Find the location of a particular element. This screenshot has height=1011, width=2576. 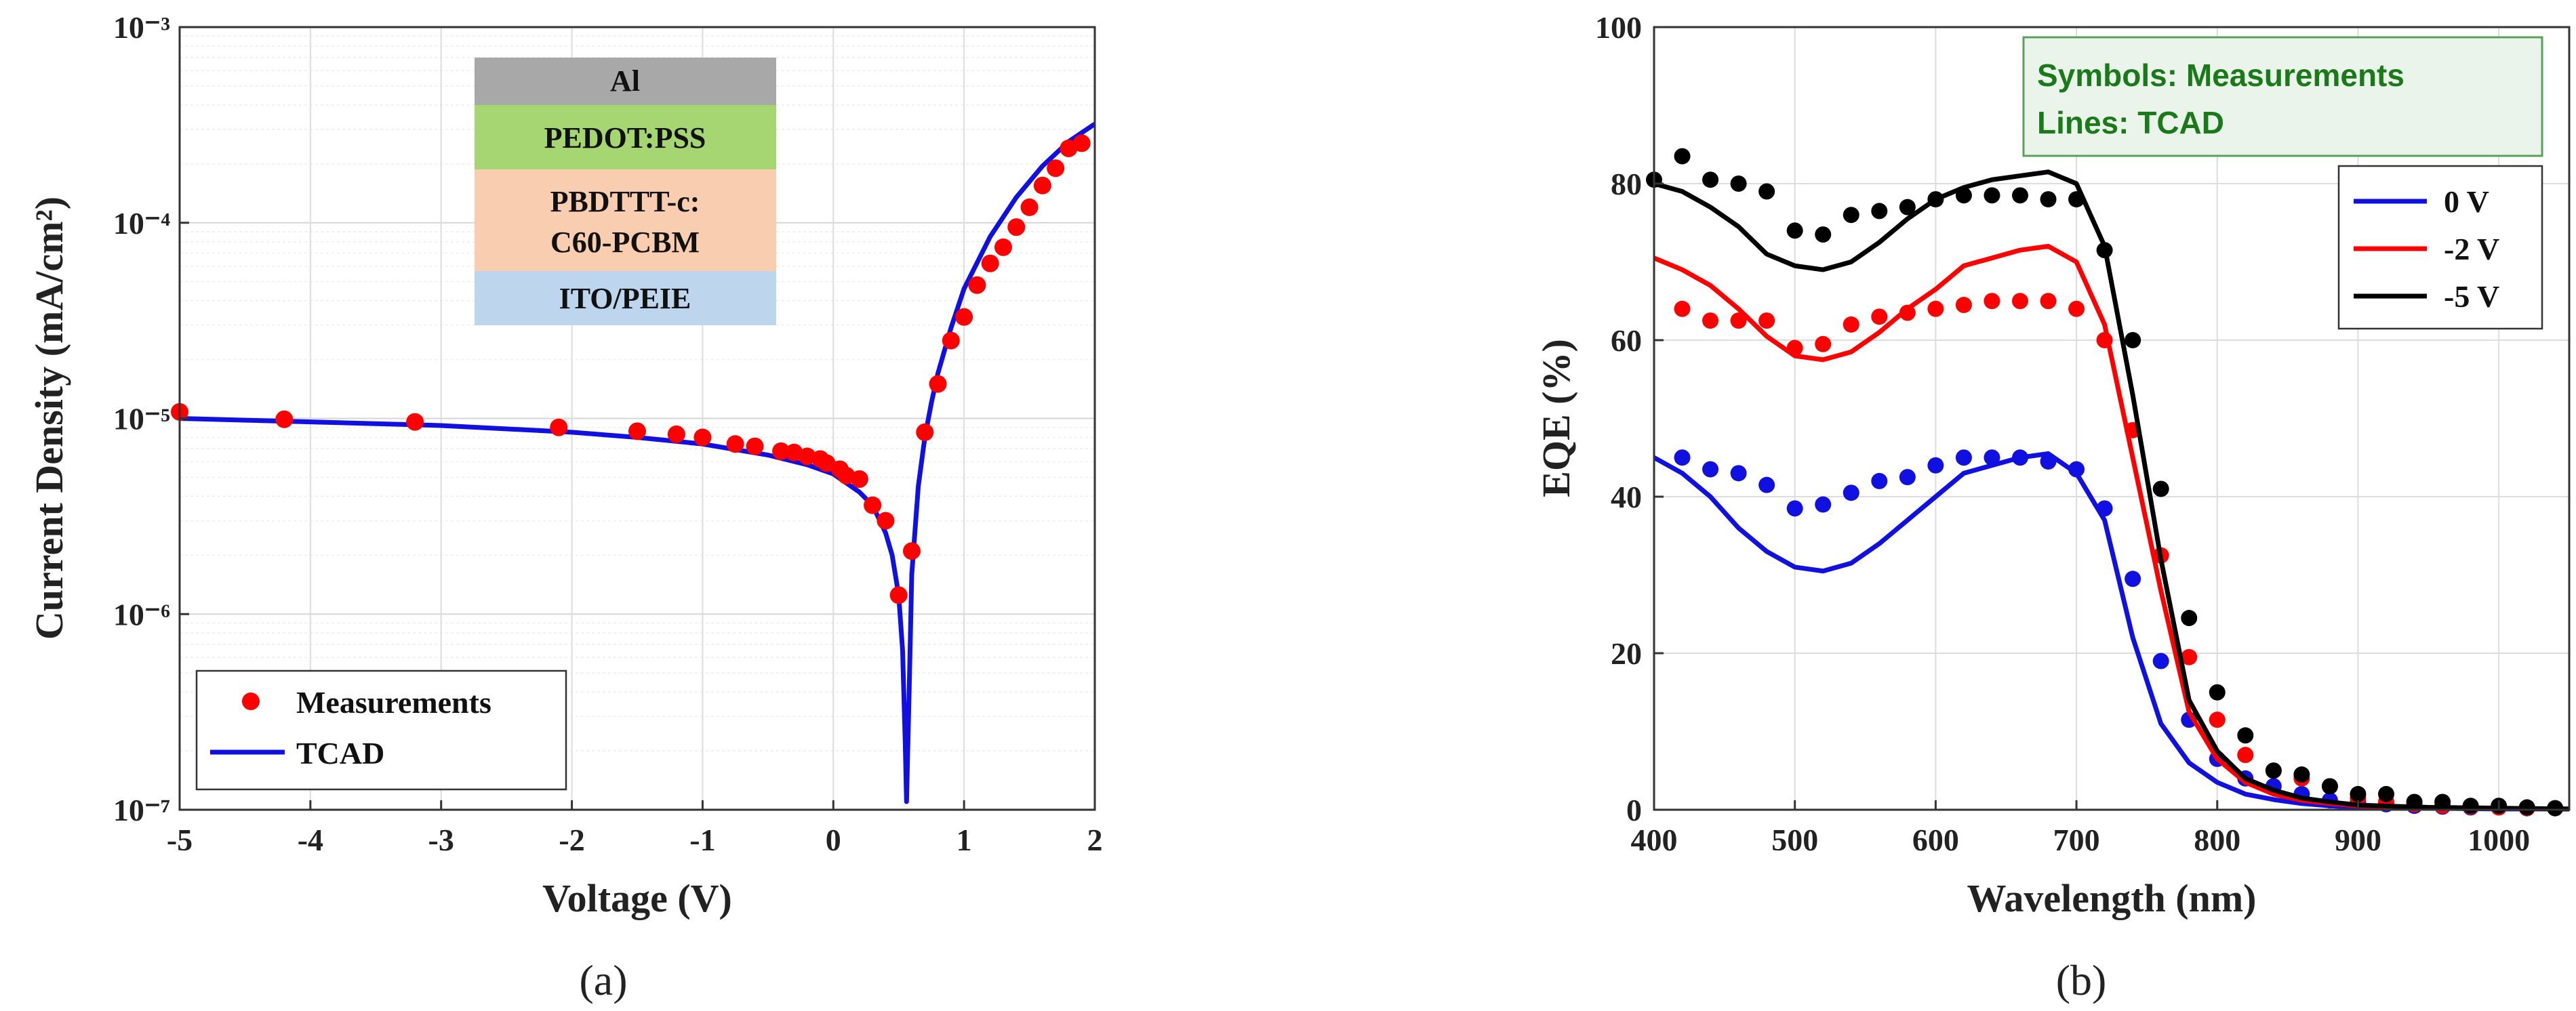

note-line-1: Symbols: Measurements is located at coordinates (2220, 75).